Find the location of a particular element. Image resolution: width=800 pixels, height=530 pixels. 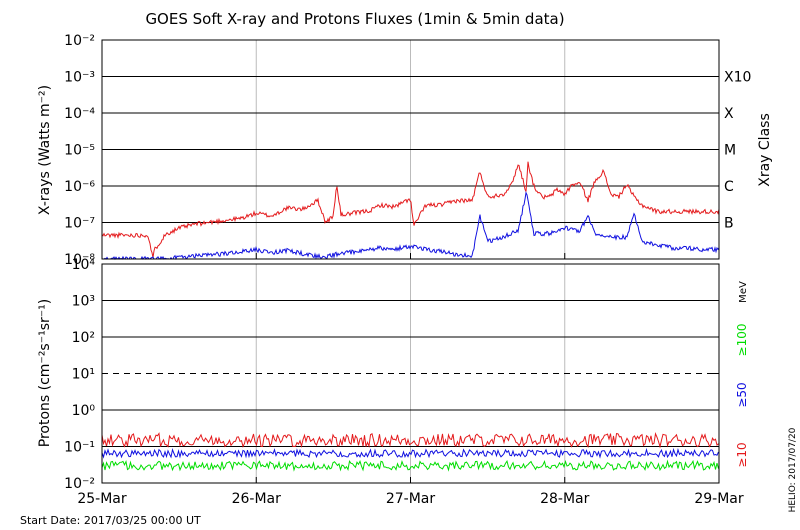

xray-class-title: Xray Class is located at coordinates (765, 150).